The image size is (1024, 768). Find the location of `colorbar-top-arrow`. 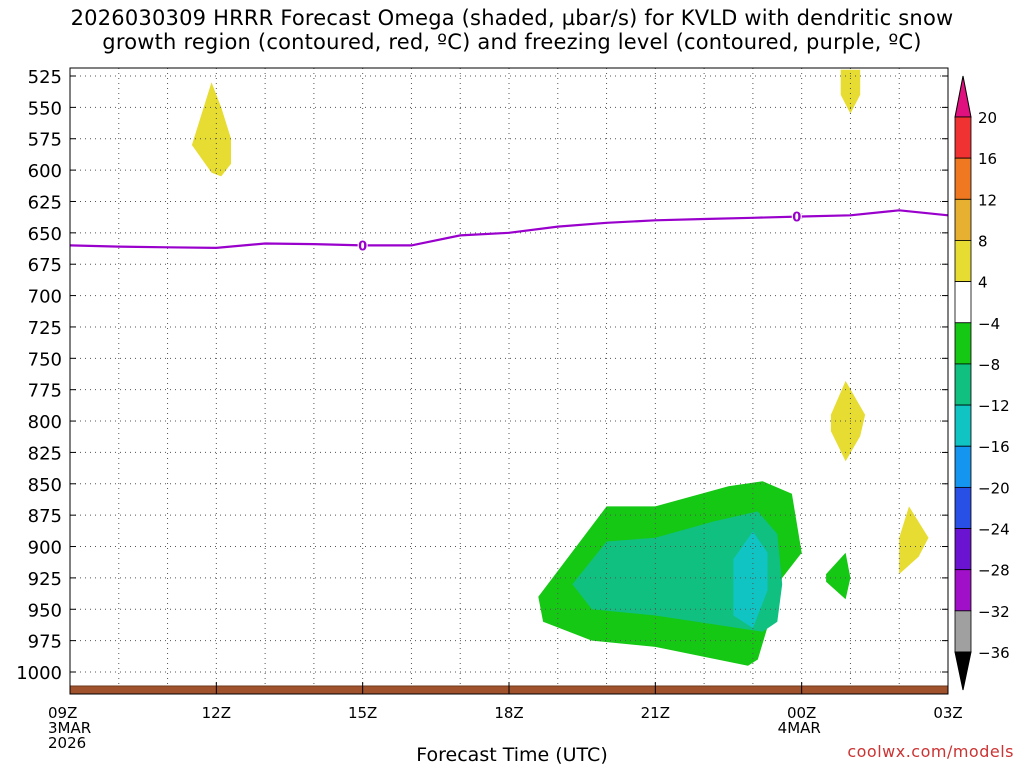

colorbar-top-arrow is located at coordinates (963, 96).